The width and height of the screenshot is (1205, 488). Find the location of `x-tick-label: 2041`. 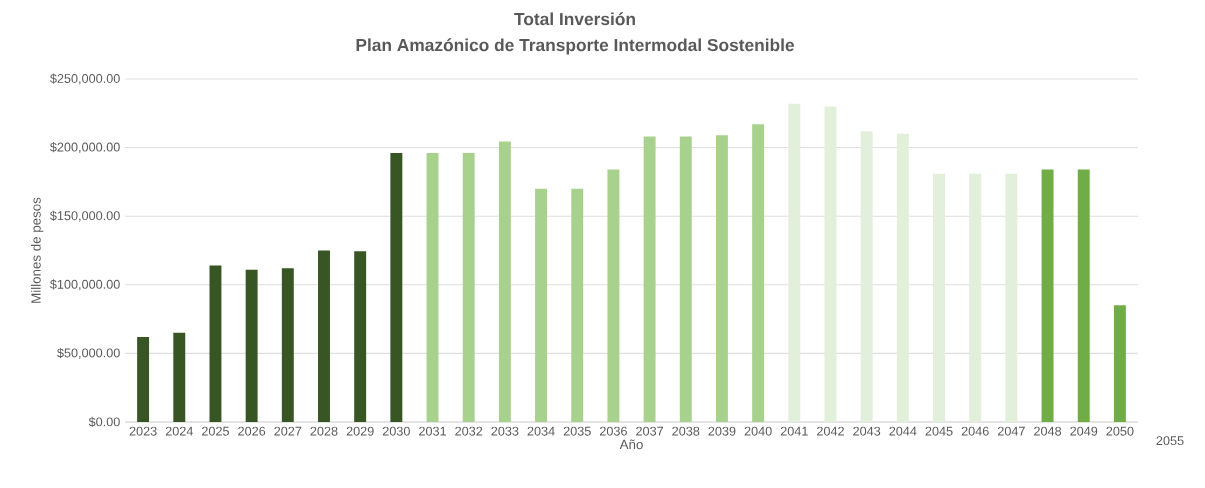

x-tick-label: 2041 is located at coordinates (794, 431).